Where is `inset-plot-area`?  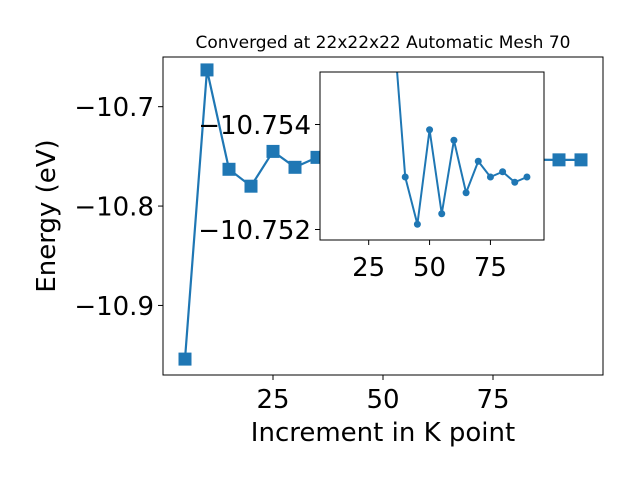
inset-plot-area is located at coordinates (460, 122).